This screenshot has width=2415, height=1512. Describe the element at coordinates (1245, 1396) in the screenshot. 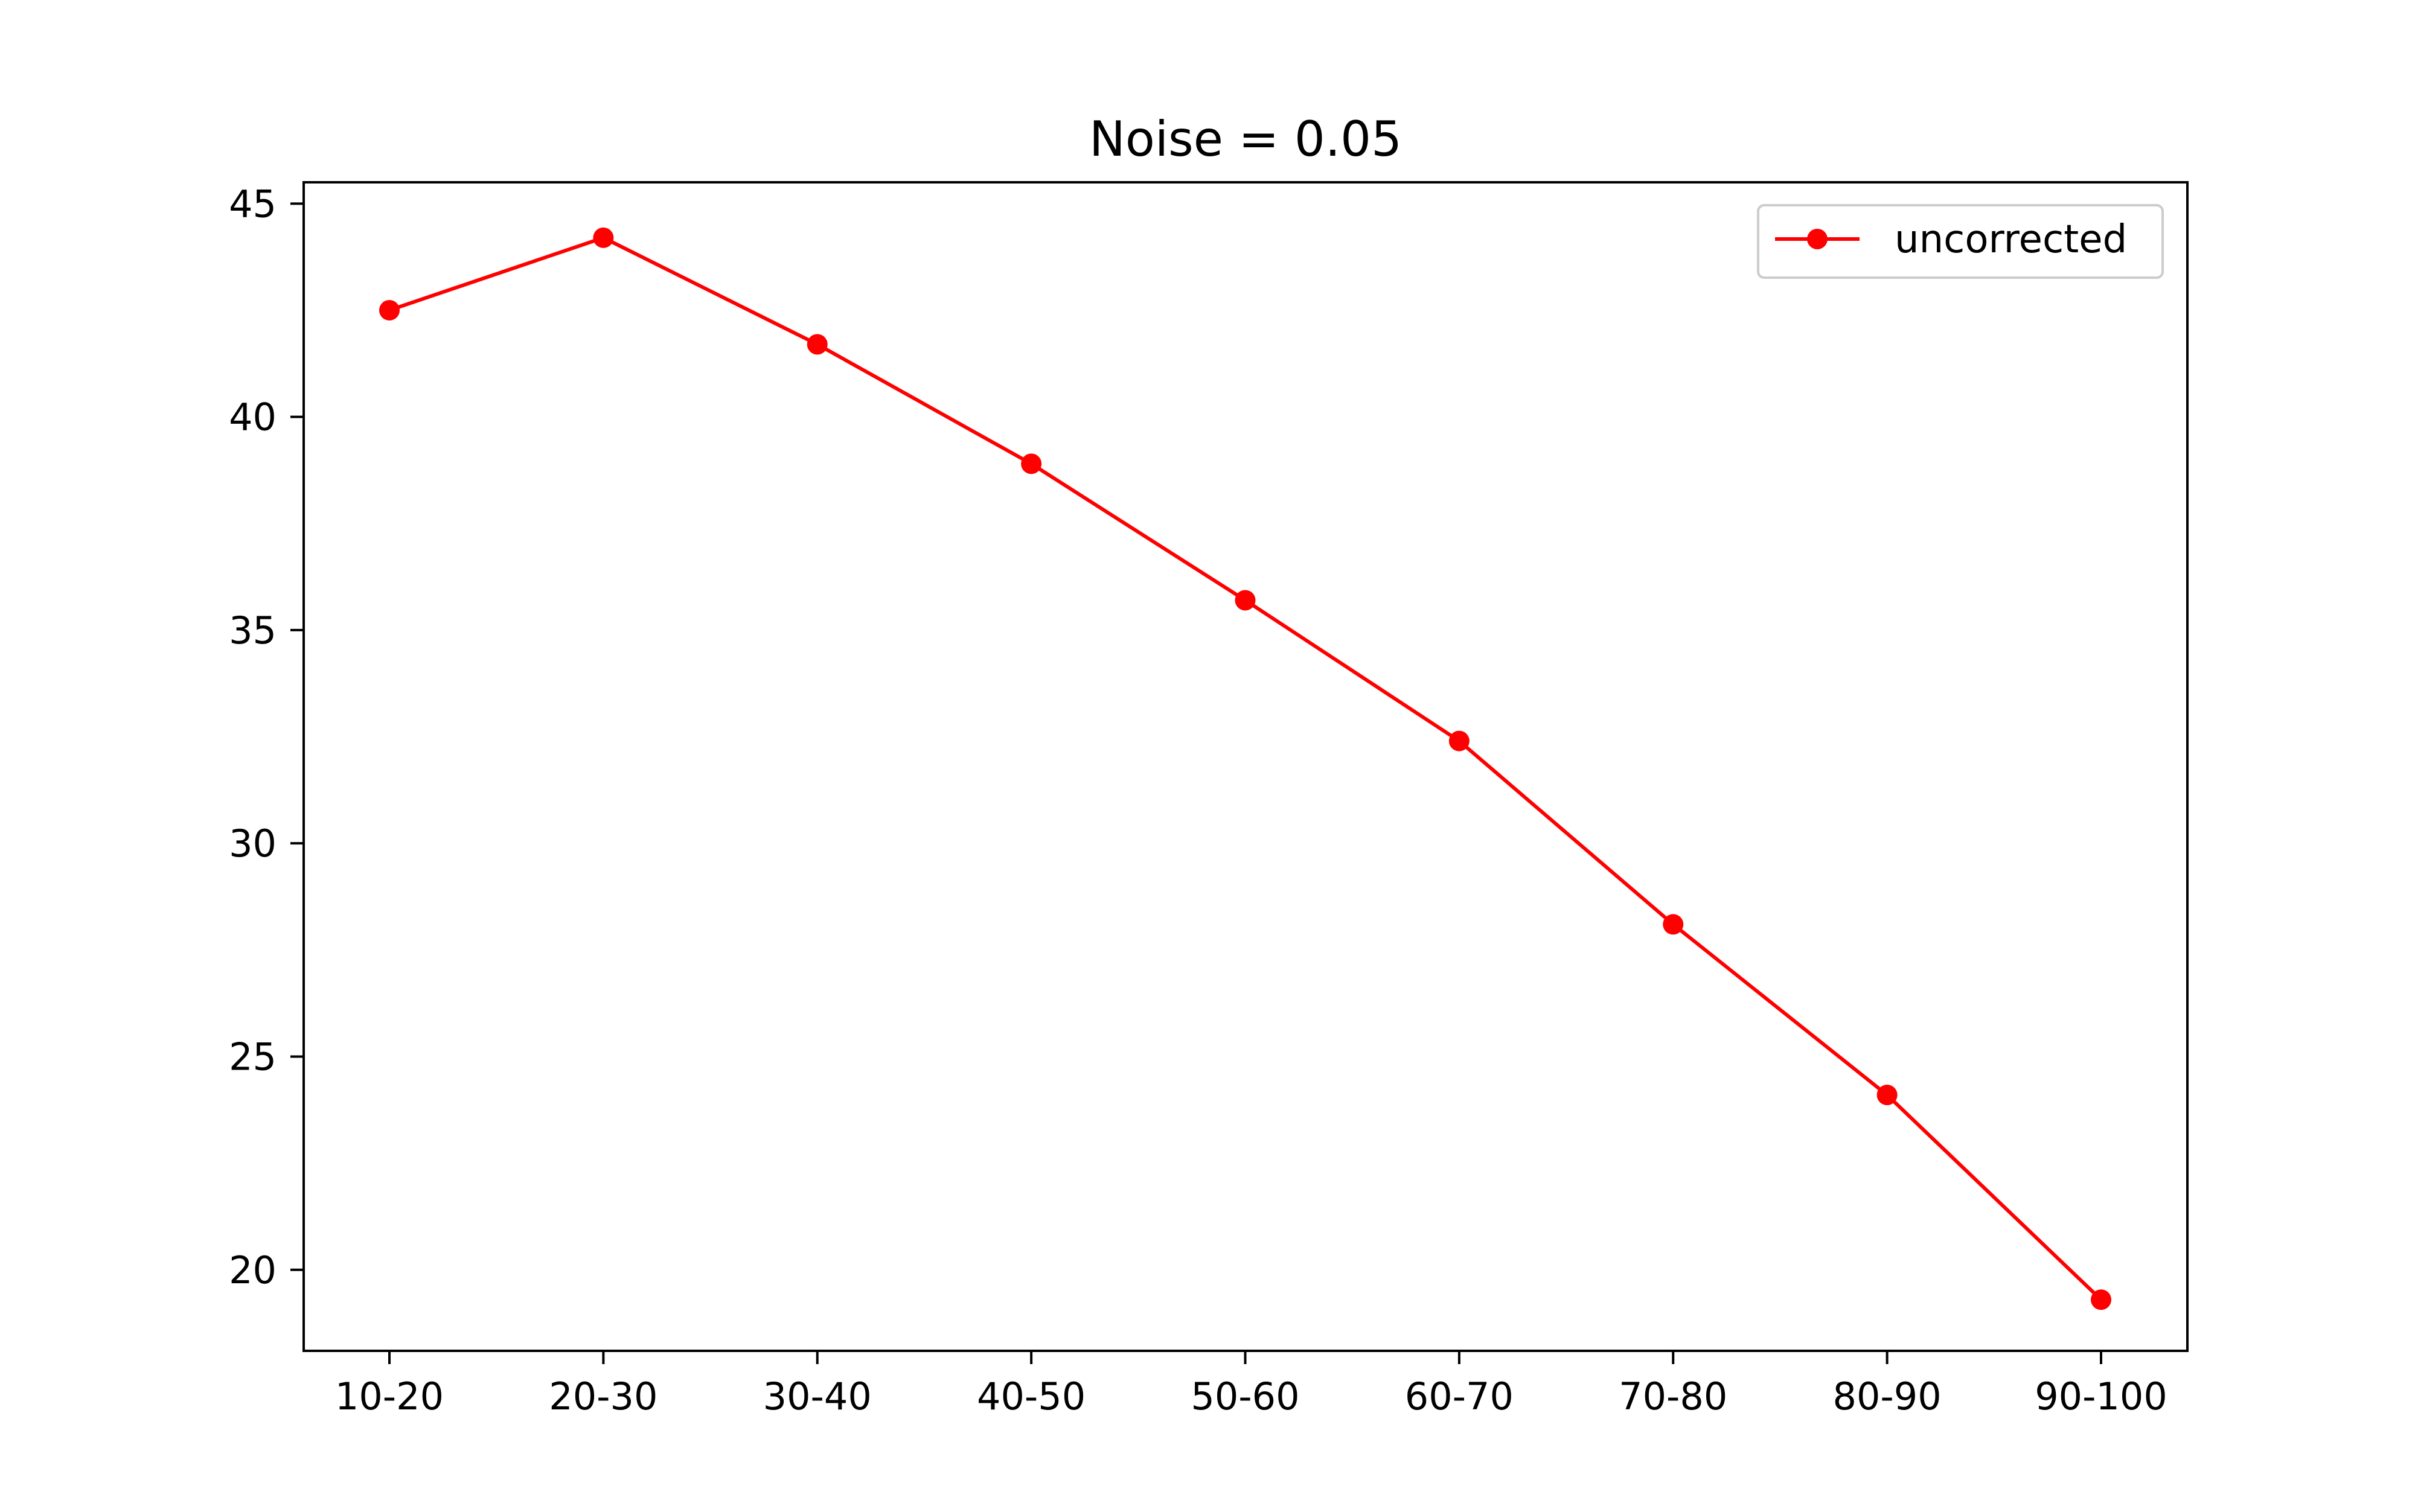

I see `x-tick-label: 50-60` at that location.